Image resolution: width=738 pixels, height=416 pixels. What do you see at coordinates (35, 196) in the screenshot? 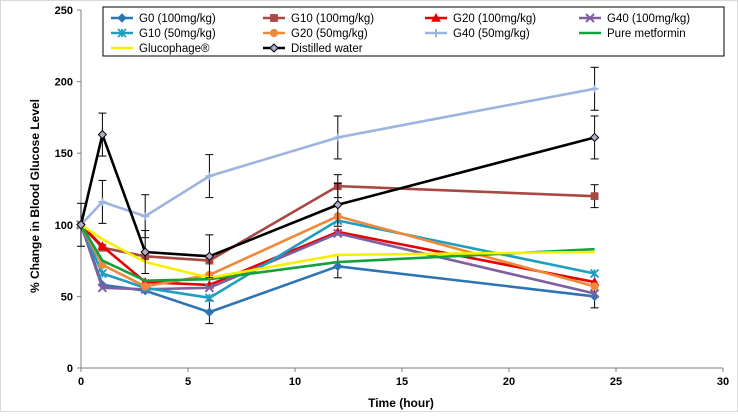
I see `y-axis-title: % Change in Blood Glucose Level` at bounding box center [35, 196].